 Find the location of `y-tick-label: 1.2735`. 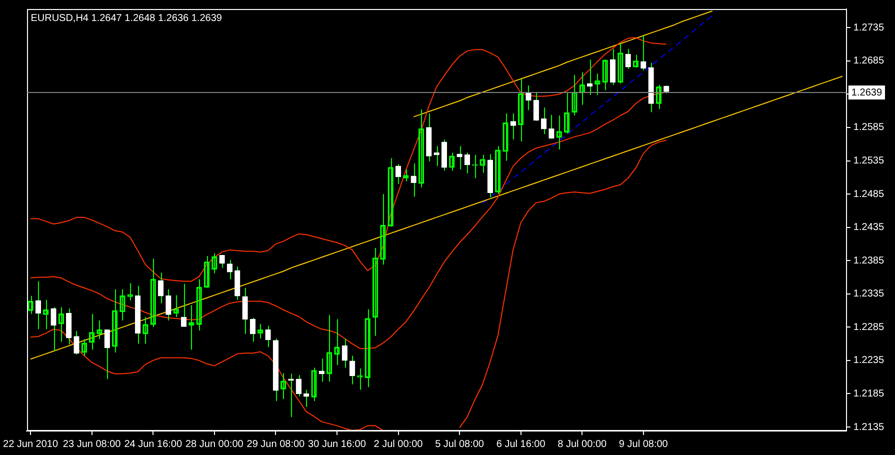

y-tick-label: 1.2735 is located at coordinates (868, 28).